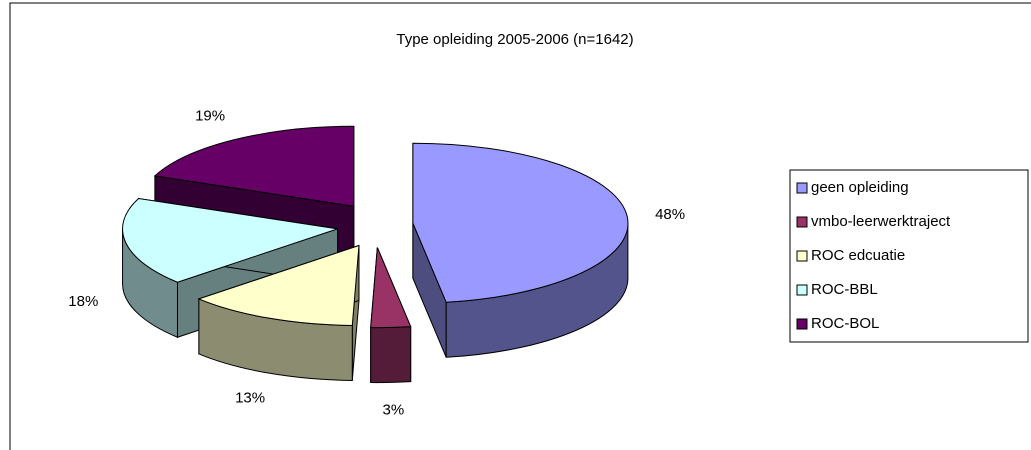 The image size is (1031, 450). What do you see at coordinates (391, 355) in the screenshot?
I see `slice-outer-wall` at bounding box center [391, 355].